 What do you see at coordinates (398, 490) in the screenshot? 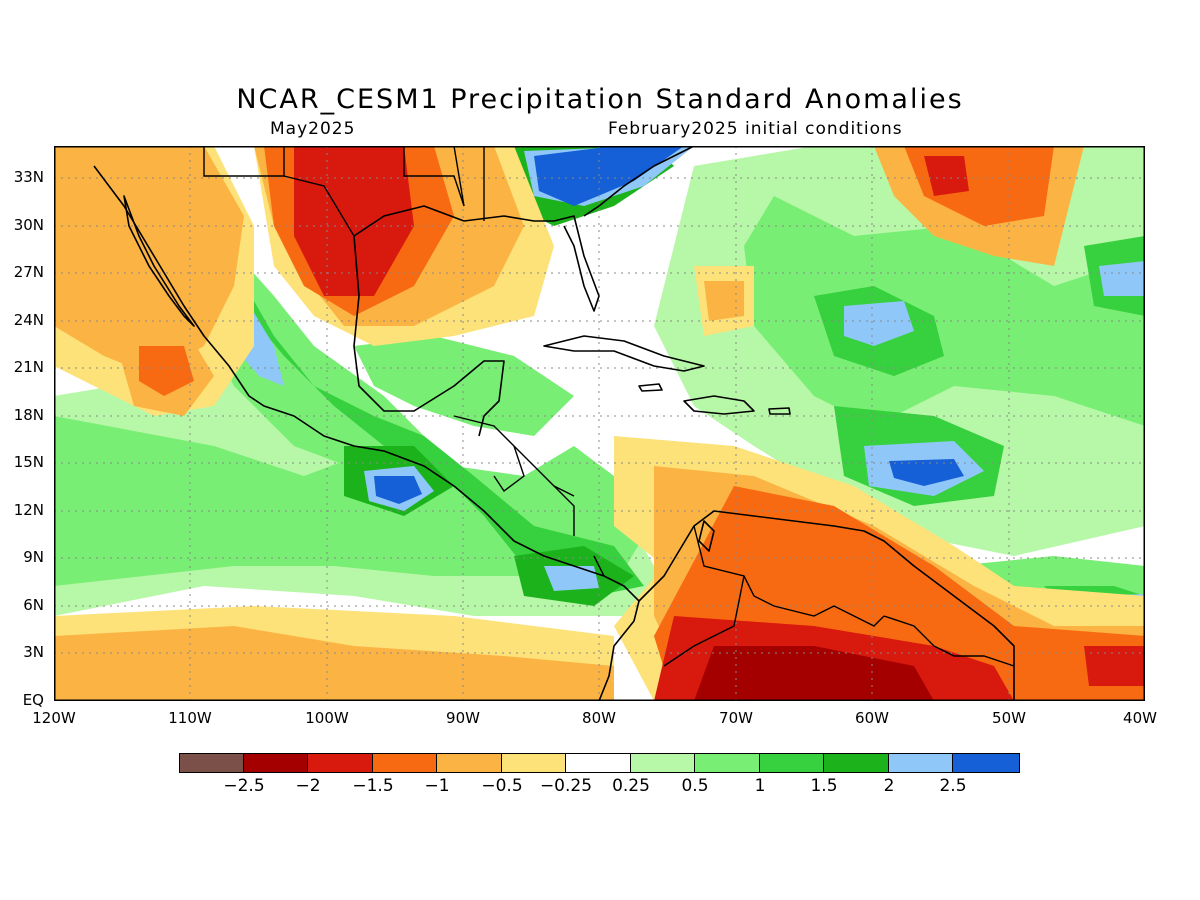
I see `region-pacific-dark-blue` at bounding box center [398, 490].